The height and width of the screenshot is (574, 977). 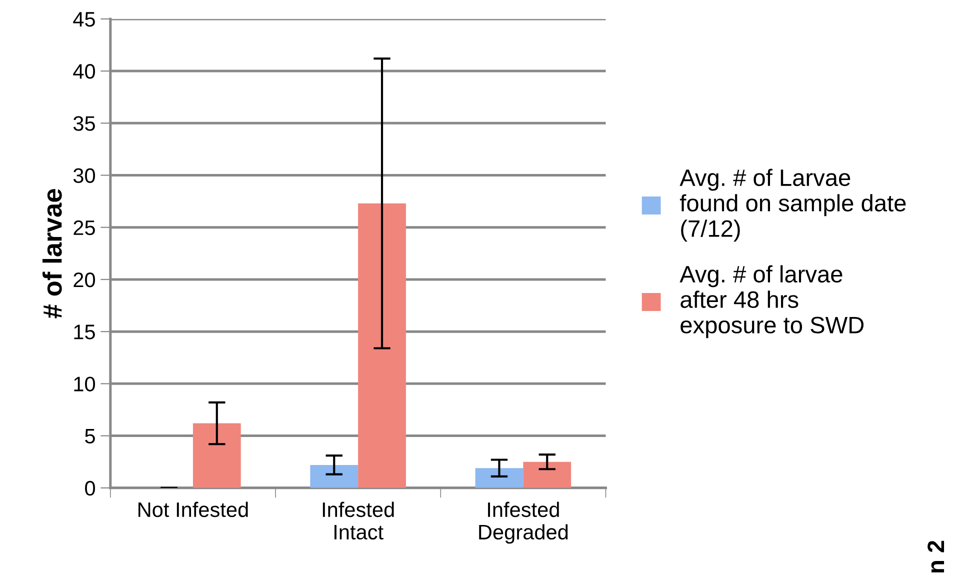 I want to click on legend-label: Avg. # of larvae after 48 hrs exposure to SWD, so click(x=772, y=301).